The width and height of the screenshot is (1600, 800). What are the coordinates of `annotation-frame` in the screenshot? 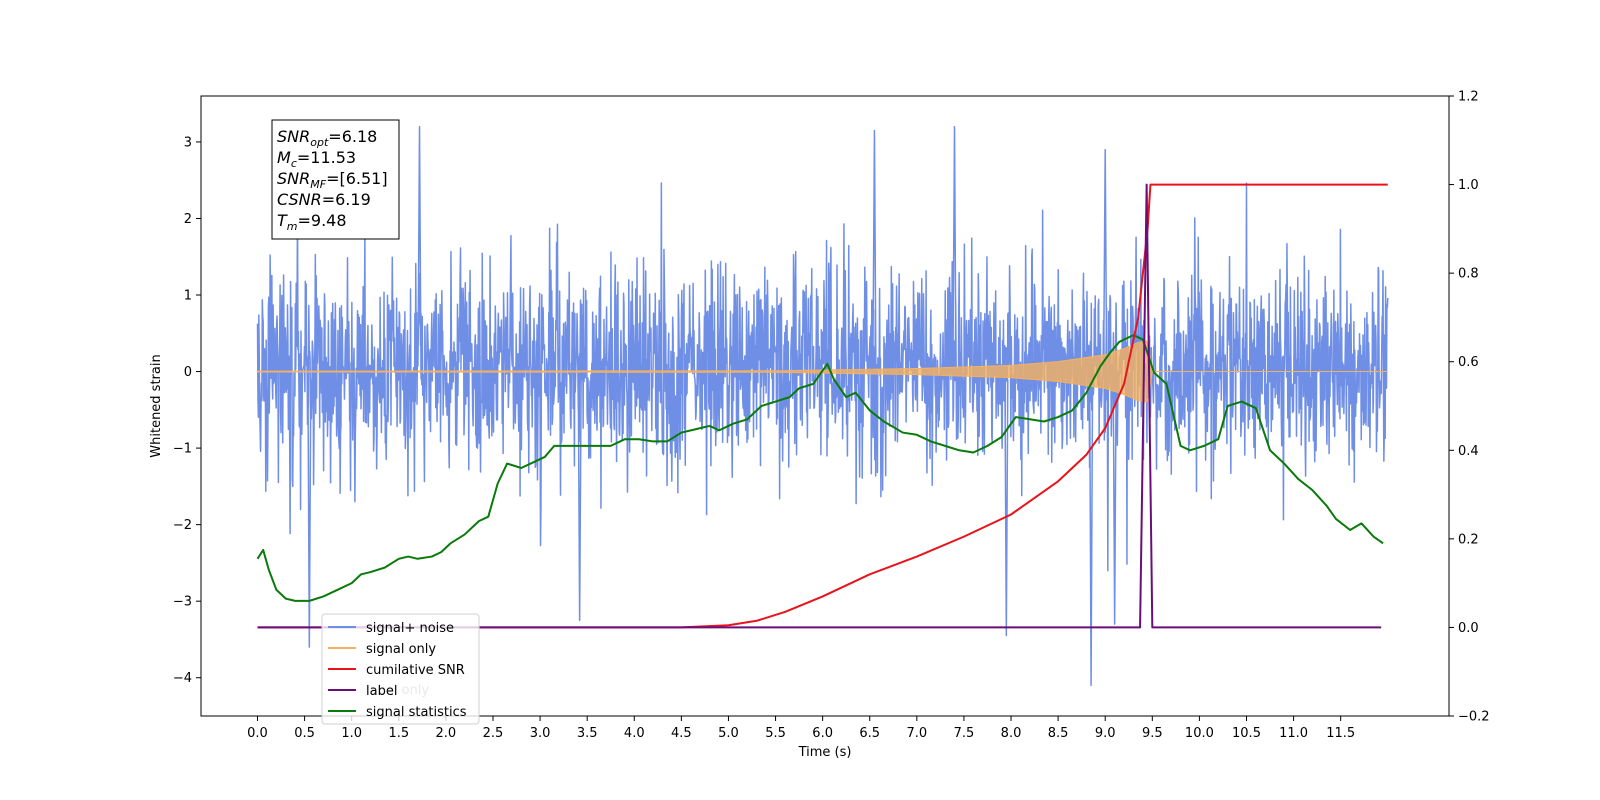 It's located at (335, 179).